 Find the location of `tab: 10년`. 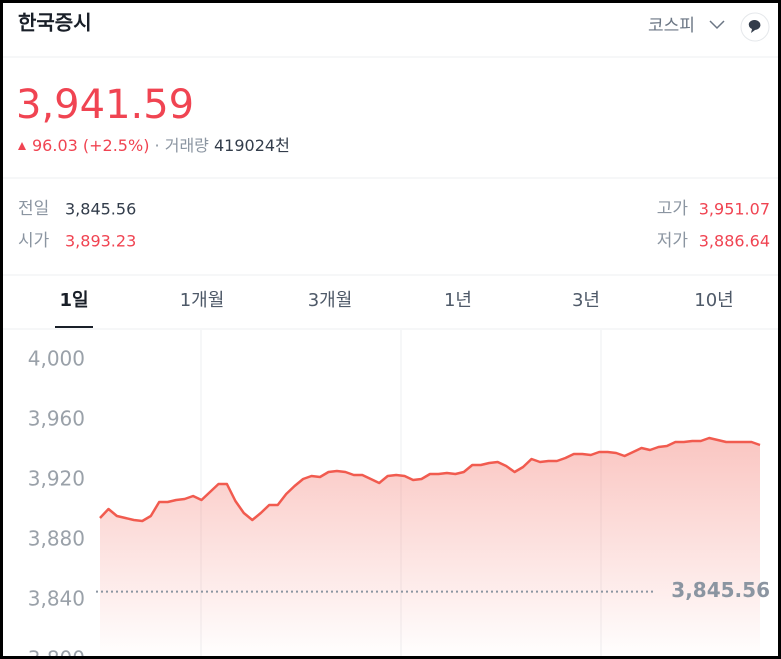

tab: 10년 is located at coordinates (713, 300).